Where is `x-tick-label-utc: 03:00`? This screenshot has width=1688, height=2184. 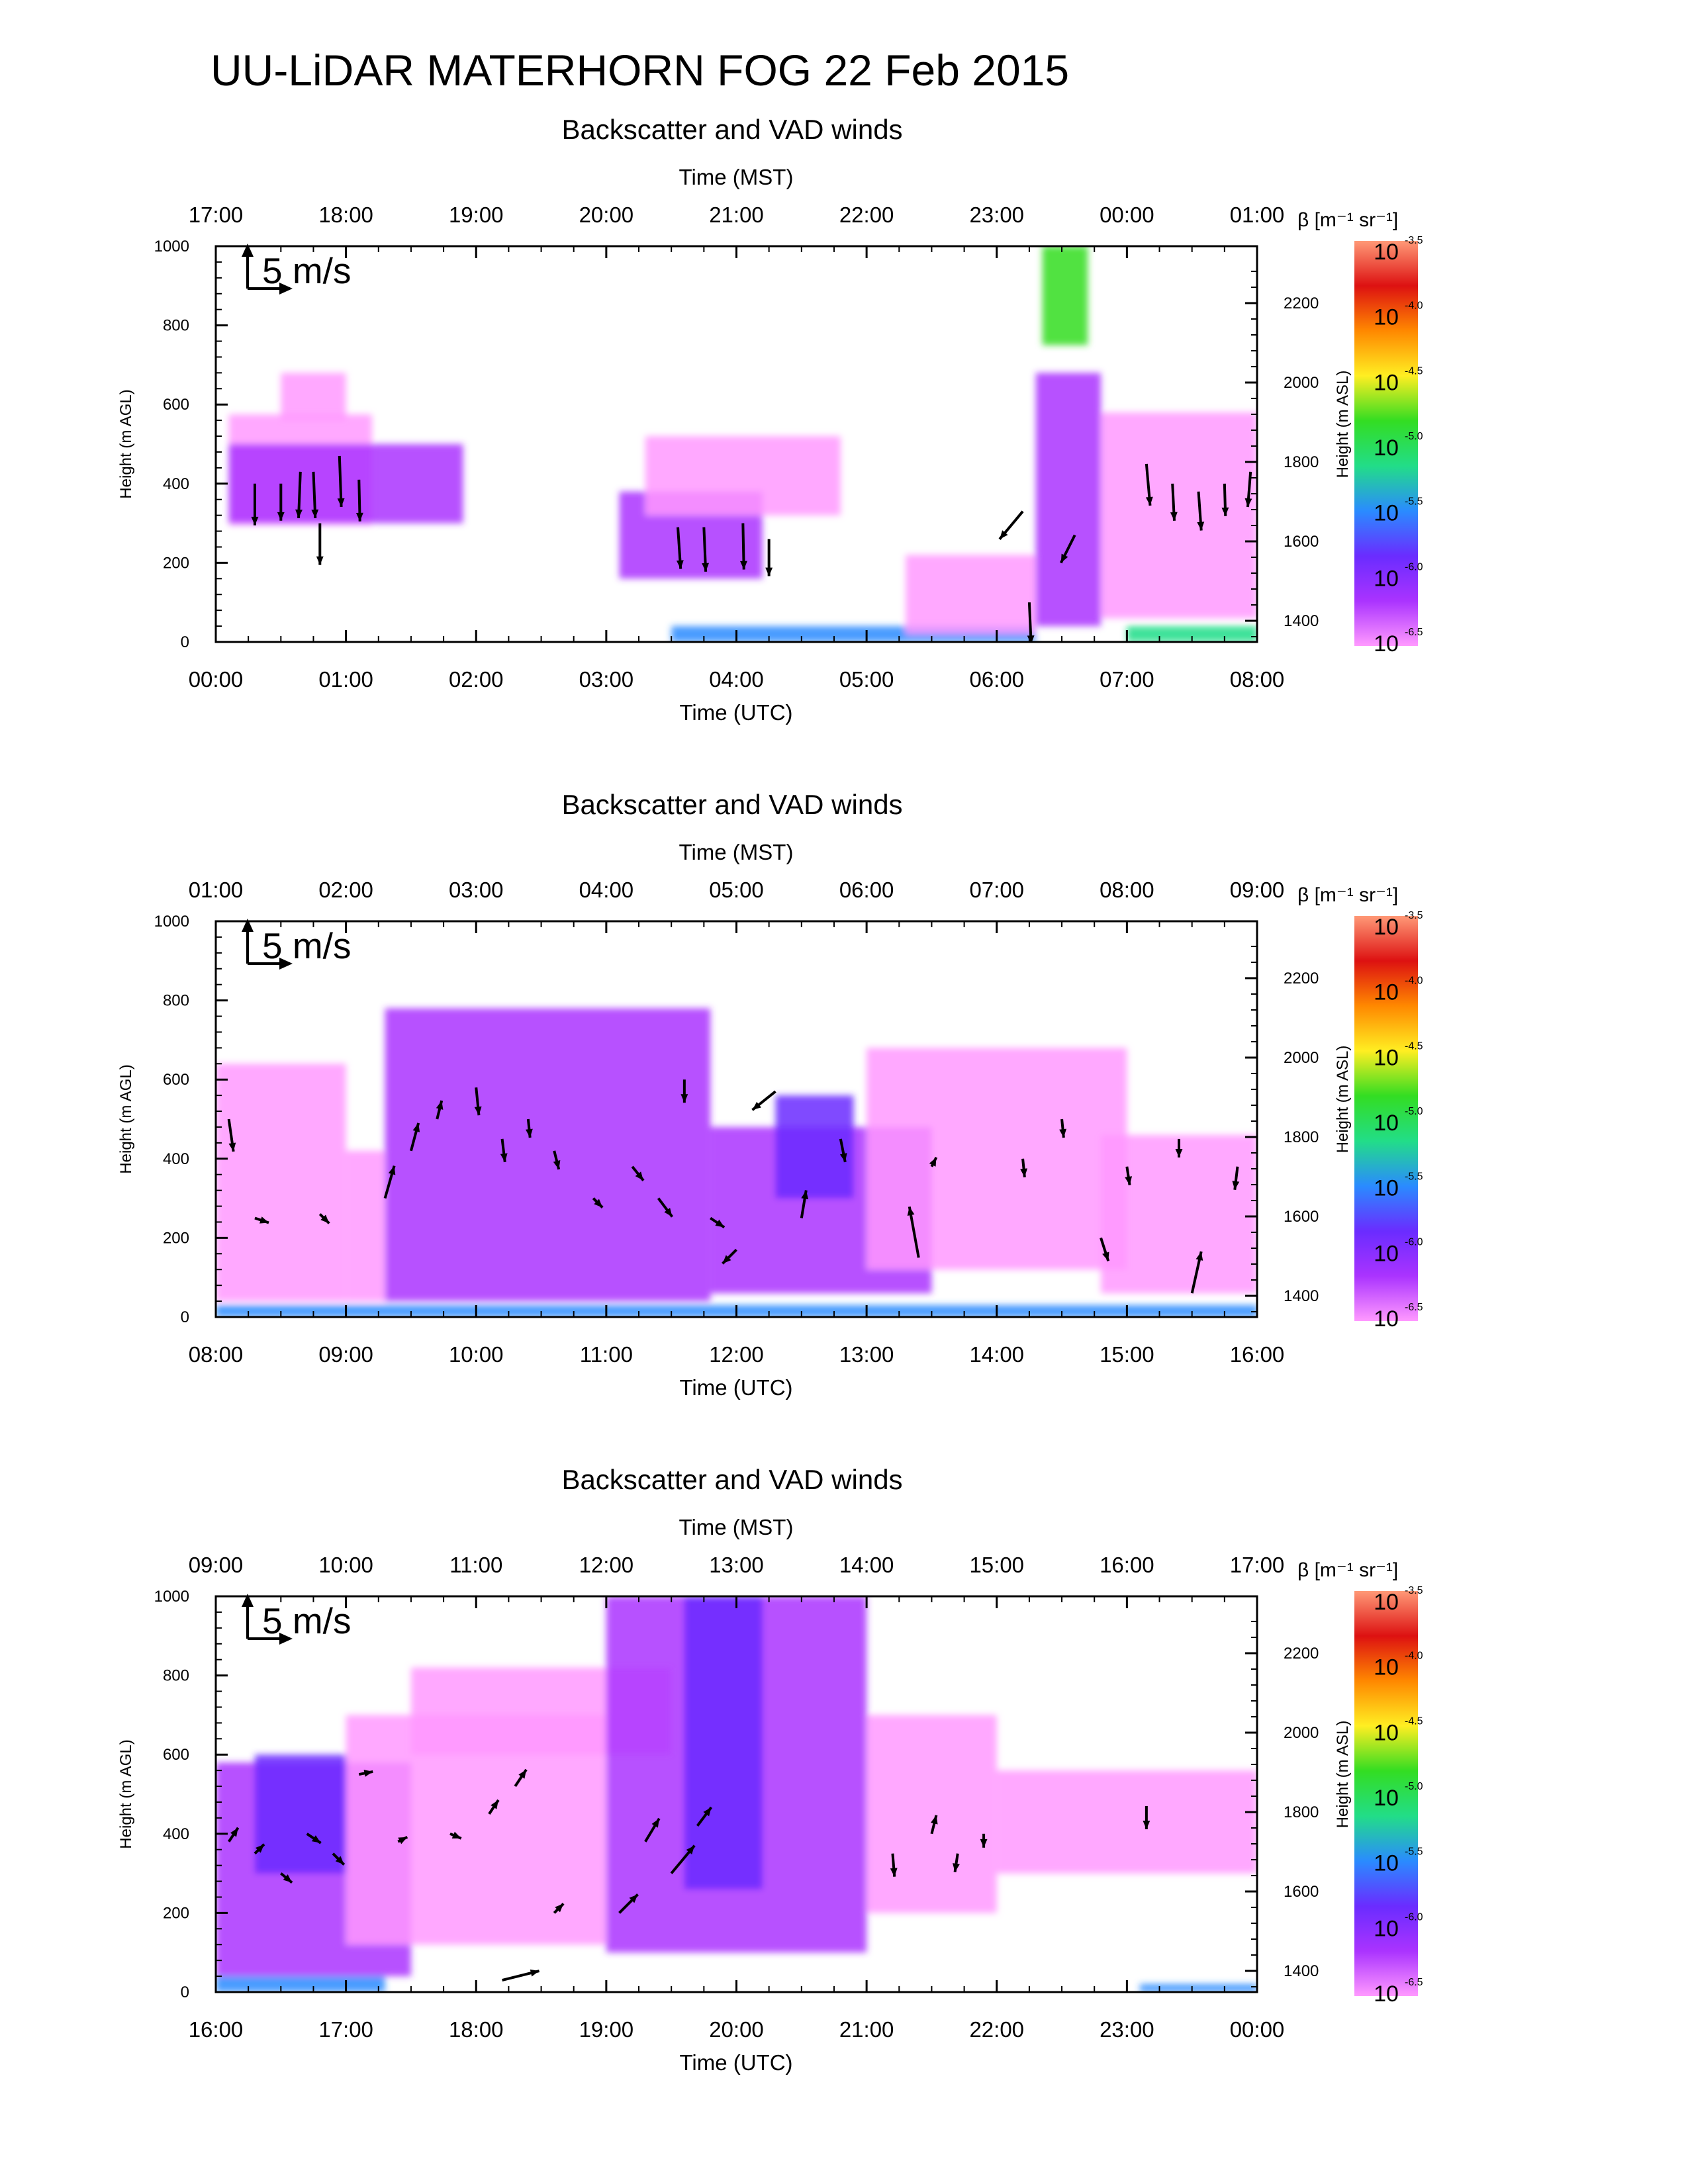 x-tick-label-utc: 03:00 is located at coordinates (606, 680).